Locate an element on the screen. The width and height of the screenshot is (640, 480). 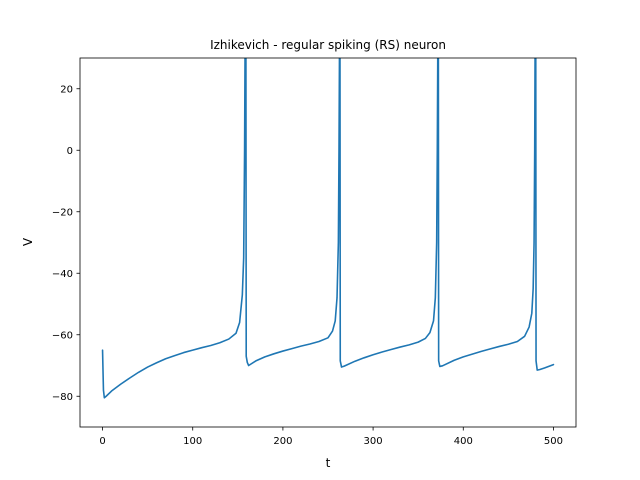
y-tick-label: −20 is located at coordinates (62, 212).